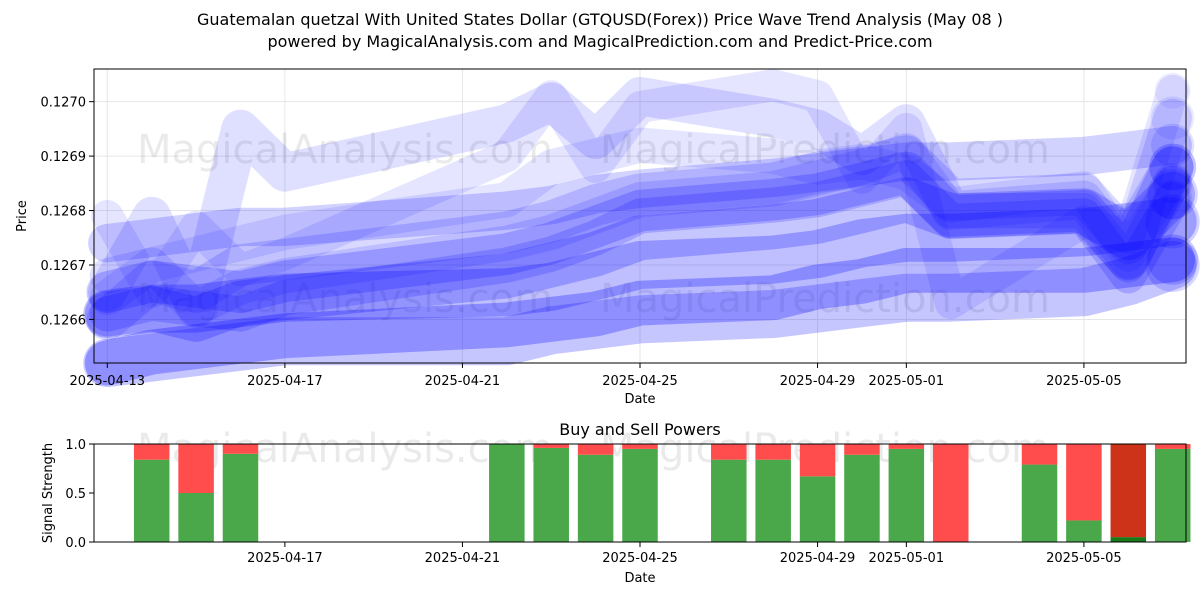 The width and height of the screenshot is (1200, 600). Describe the element at coordinates (345, 150) in the screenshot. I see `watermark-analysis-top: MagicalAnalysis.com` at that location.